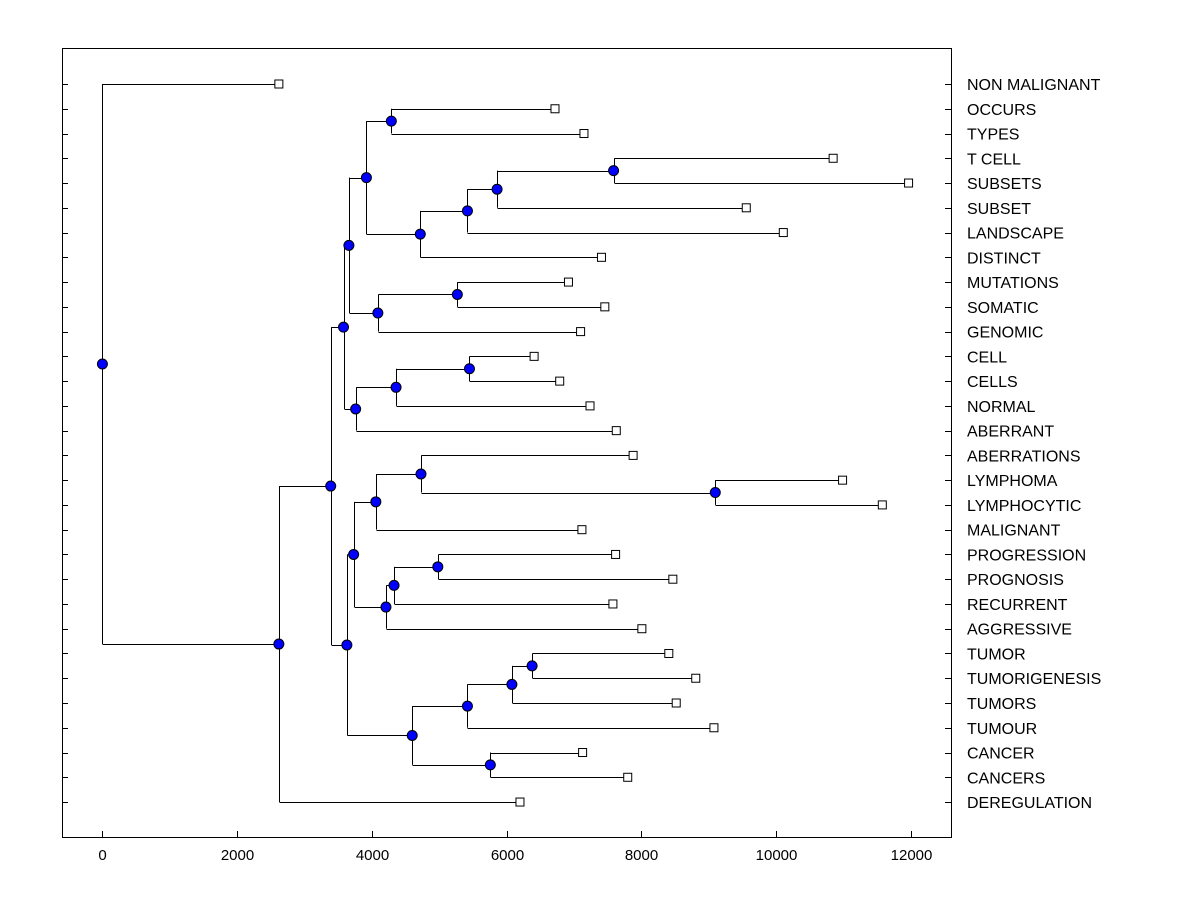  What do you see at coordinates (372, 855) in the screenshot?
I see `x-tick-label: 4000` at bounding box center [372, 855].